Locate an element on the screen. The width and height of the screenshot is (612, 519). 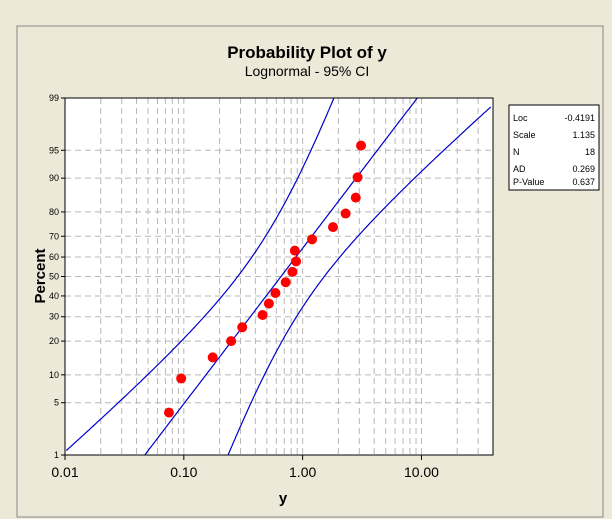
y-tick-label: 95 is located at coordinates (54, 150).